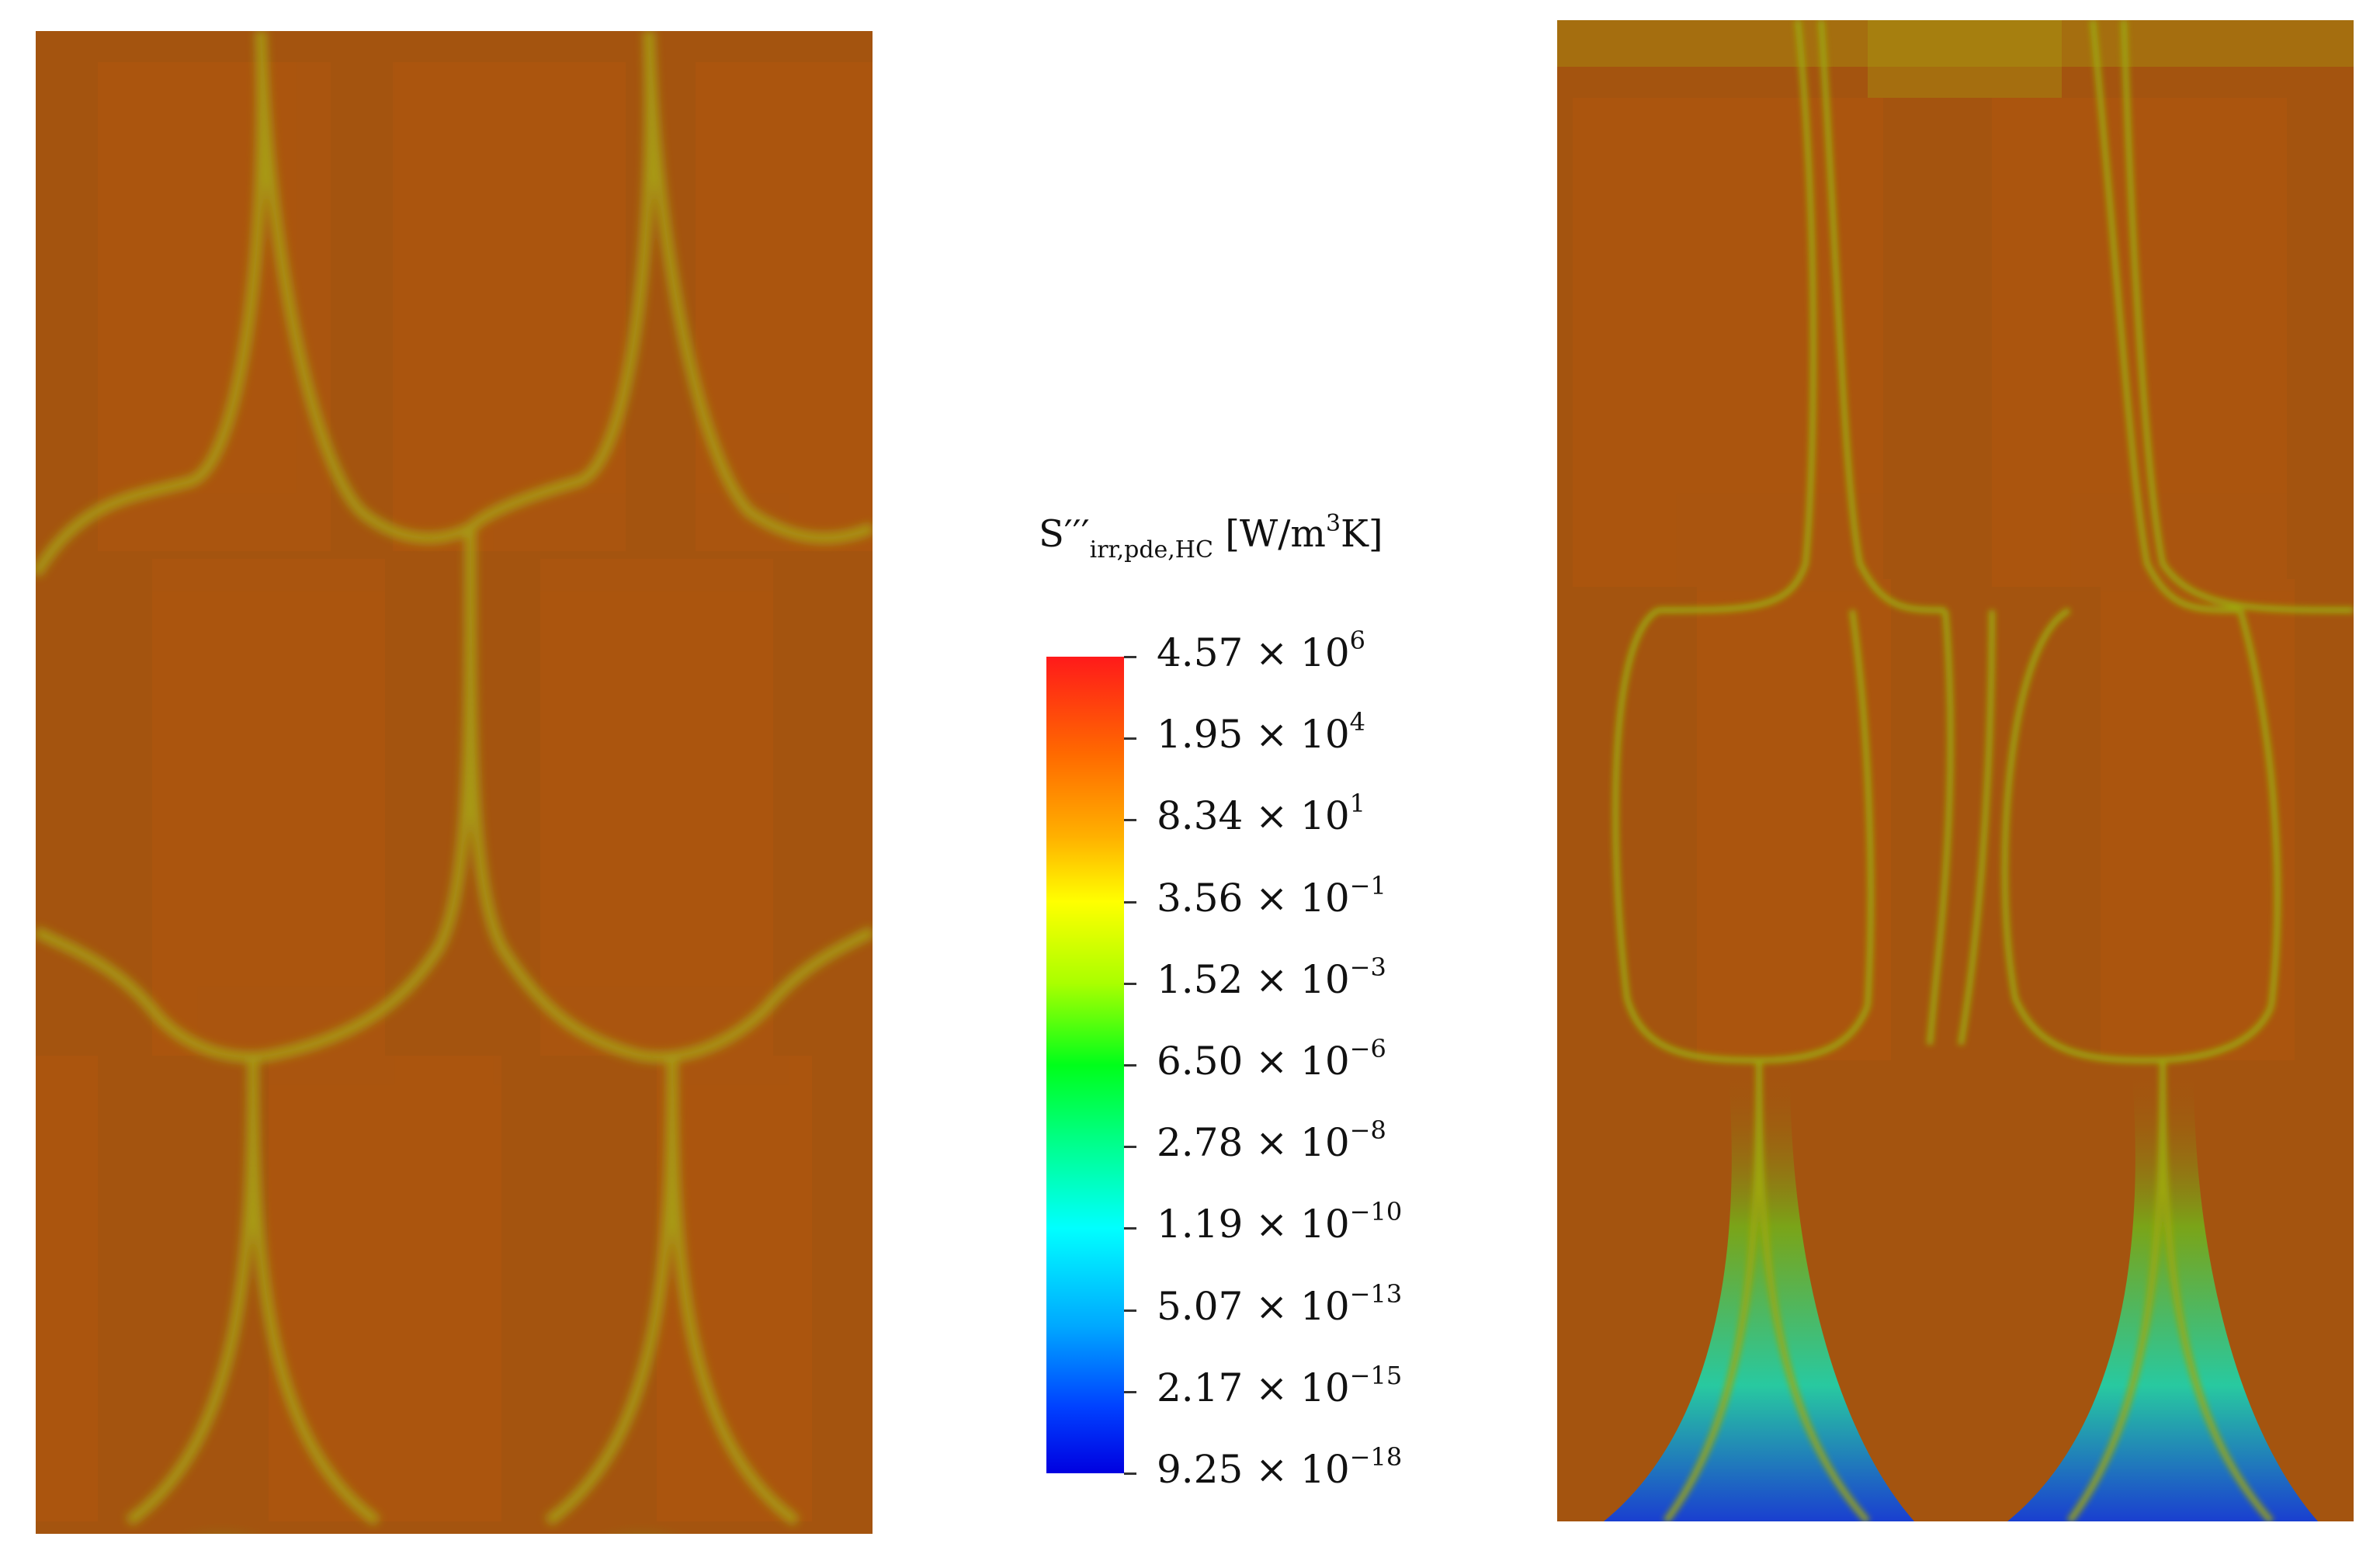 Image resolution: width=2380 pixels, height=1554 pixels. Describe the element at coordinates (1253, 898) in the screenshot. I see `tick-mantissa: 3.56 × 10` at that location.